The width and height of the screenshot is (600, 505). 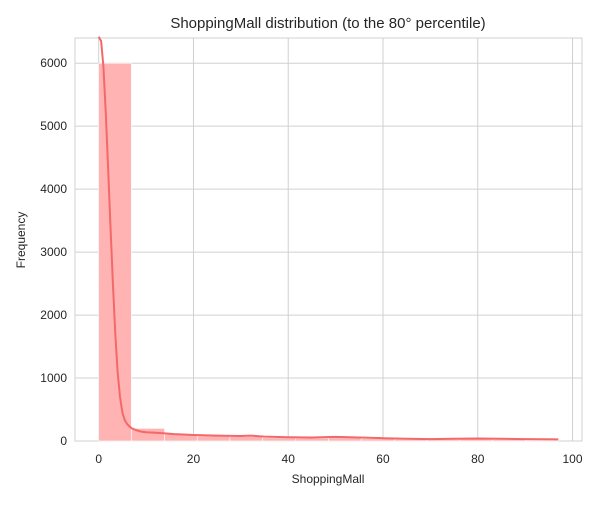 I want to click on y-tick-label: 0, so click(x=63, y=441).